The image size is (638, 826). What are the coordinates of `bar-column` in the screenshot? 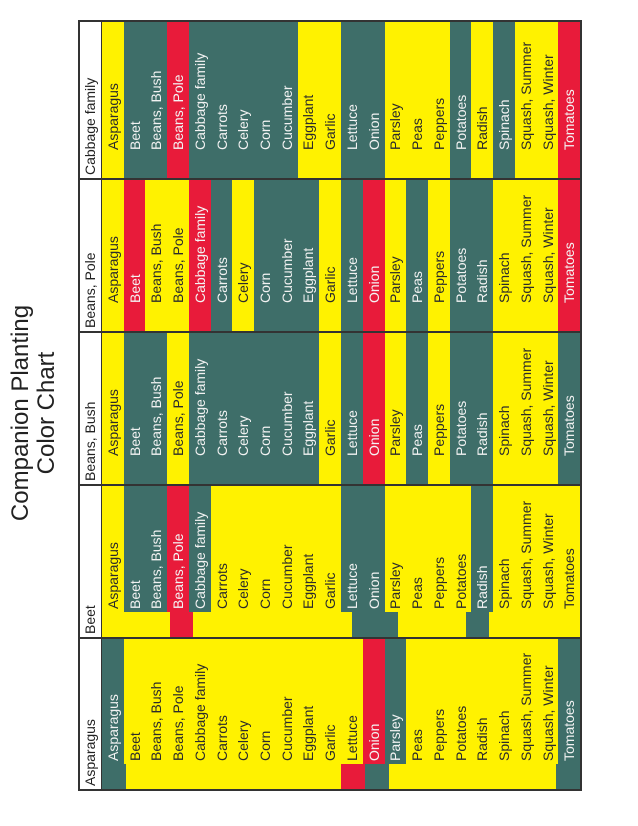 It's located at (341, 165).